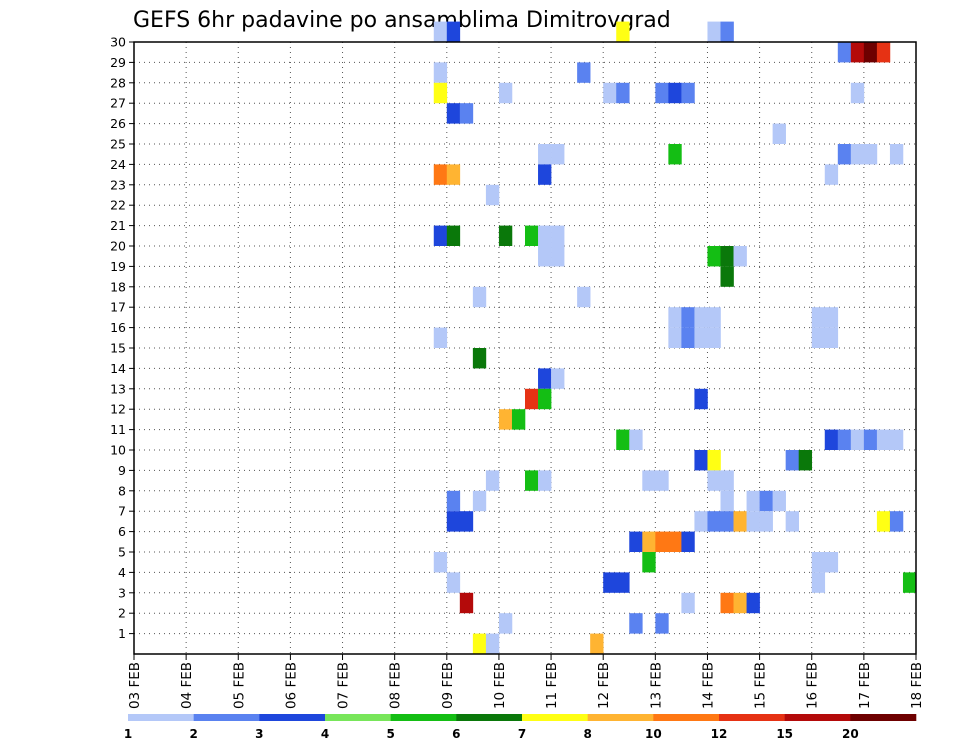  I want to click on heatmap-cell: 16 FEB 00Z / 3: 1, so click(818, 582).